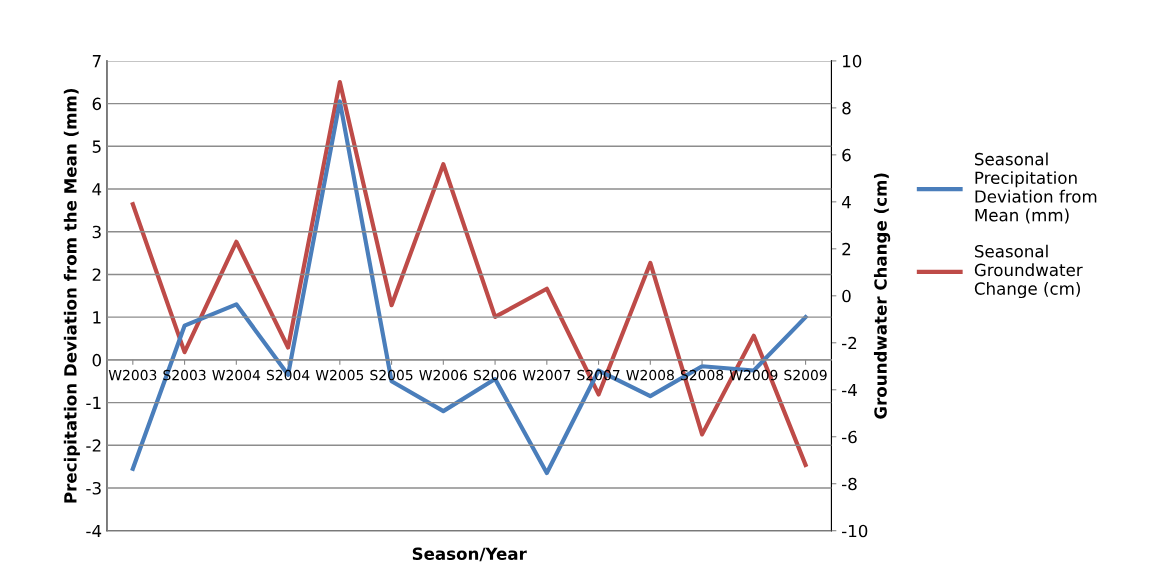 This screenshot has width=1150, height=580. Describe the element at coordinates (132, 375) in the screenshot. I see `x-tick-label: W2003` at that location.